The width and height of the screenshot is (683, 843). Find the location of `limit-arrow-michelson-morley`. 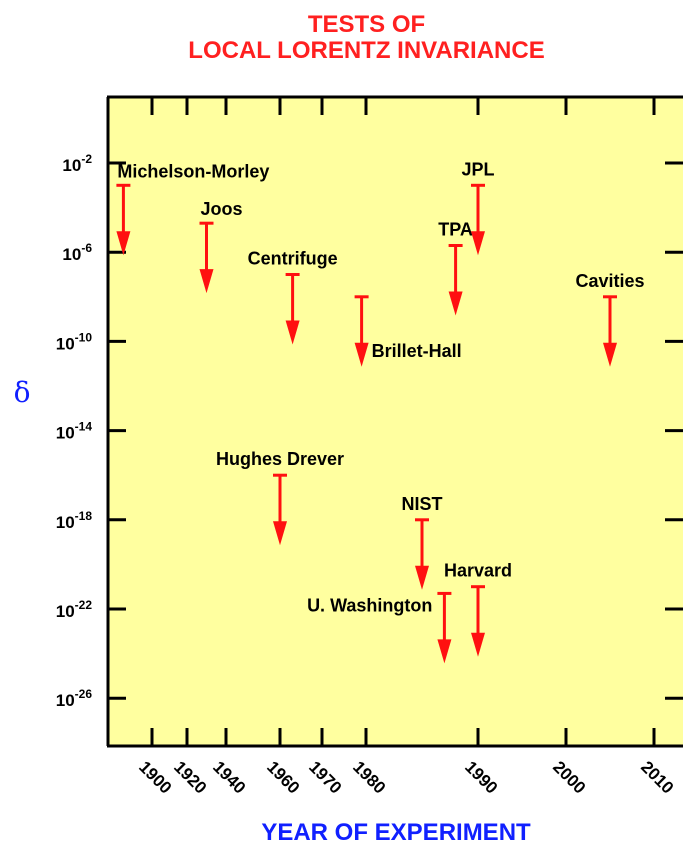

limit-arrow-michelson-morley is located at coordinates (123, 219).